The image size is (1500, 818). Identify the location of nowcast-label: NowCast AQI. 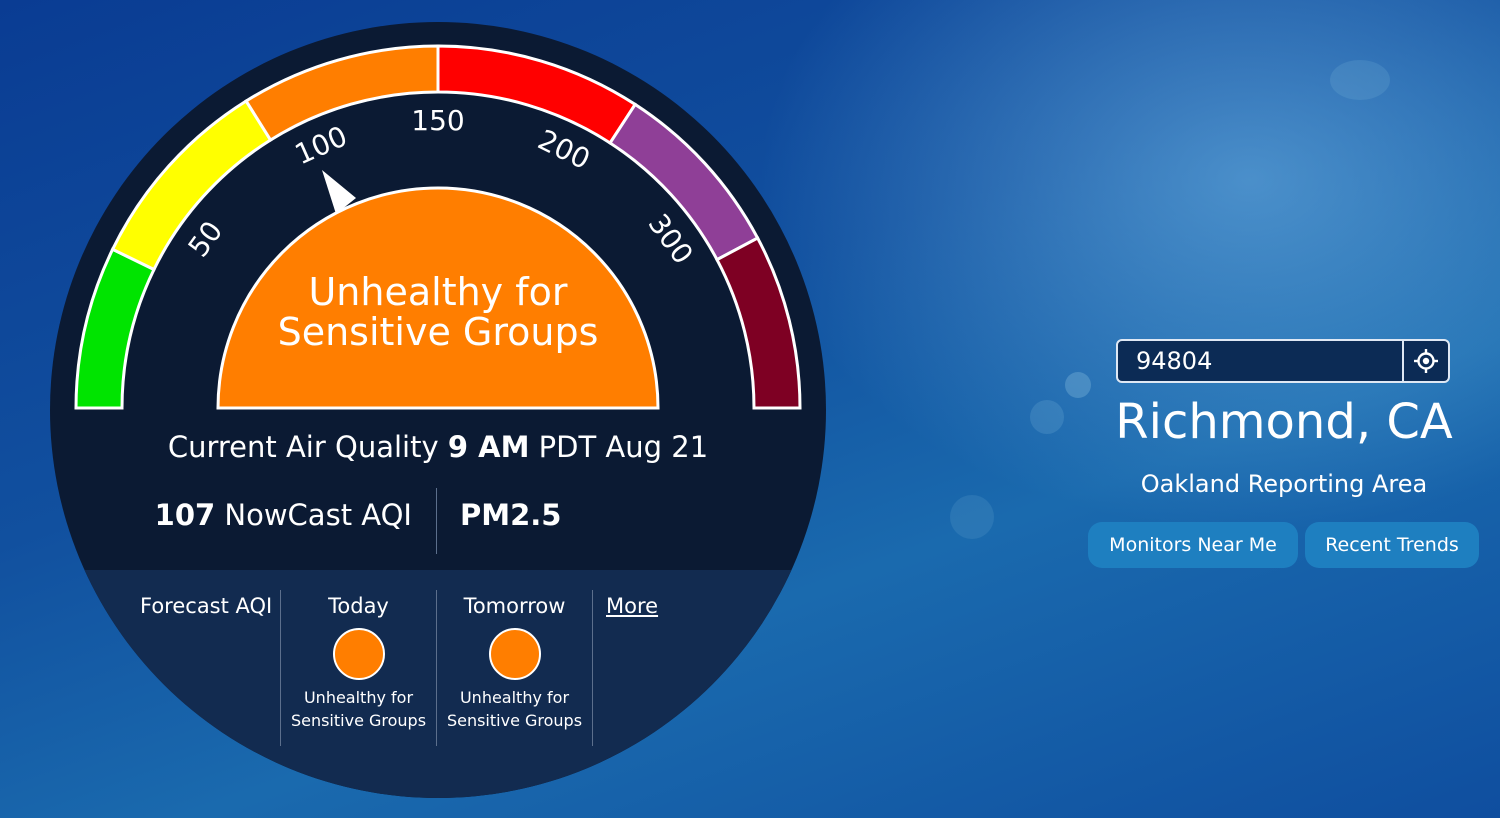
(318, 515).